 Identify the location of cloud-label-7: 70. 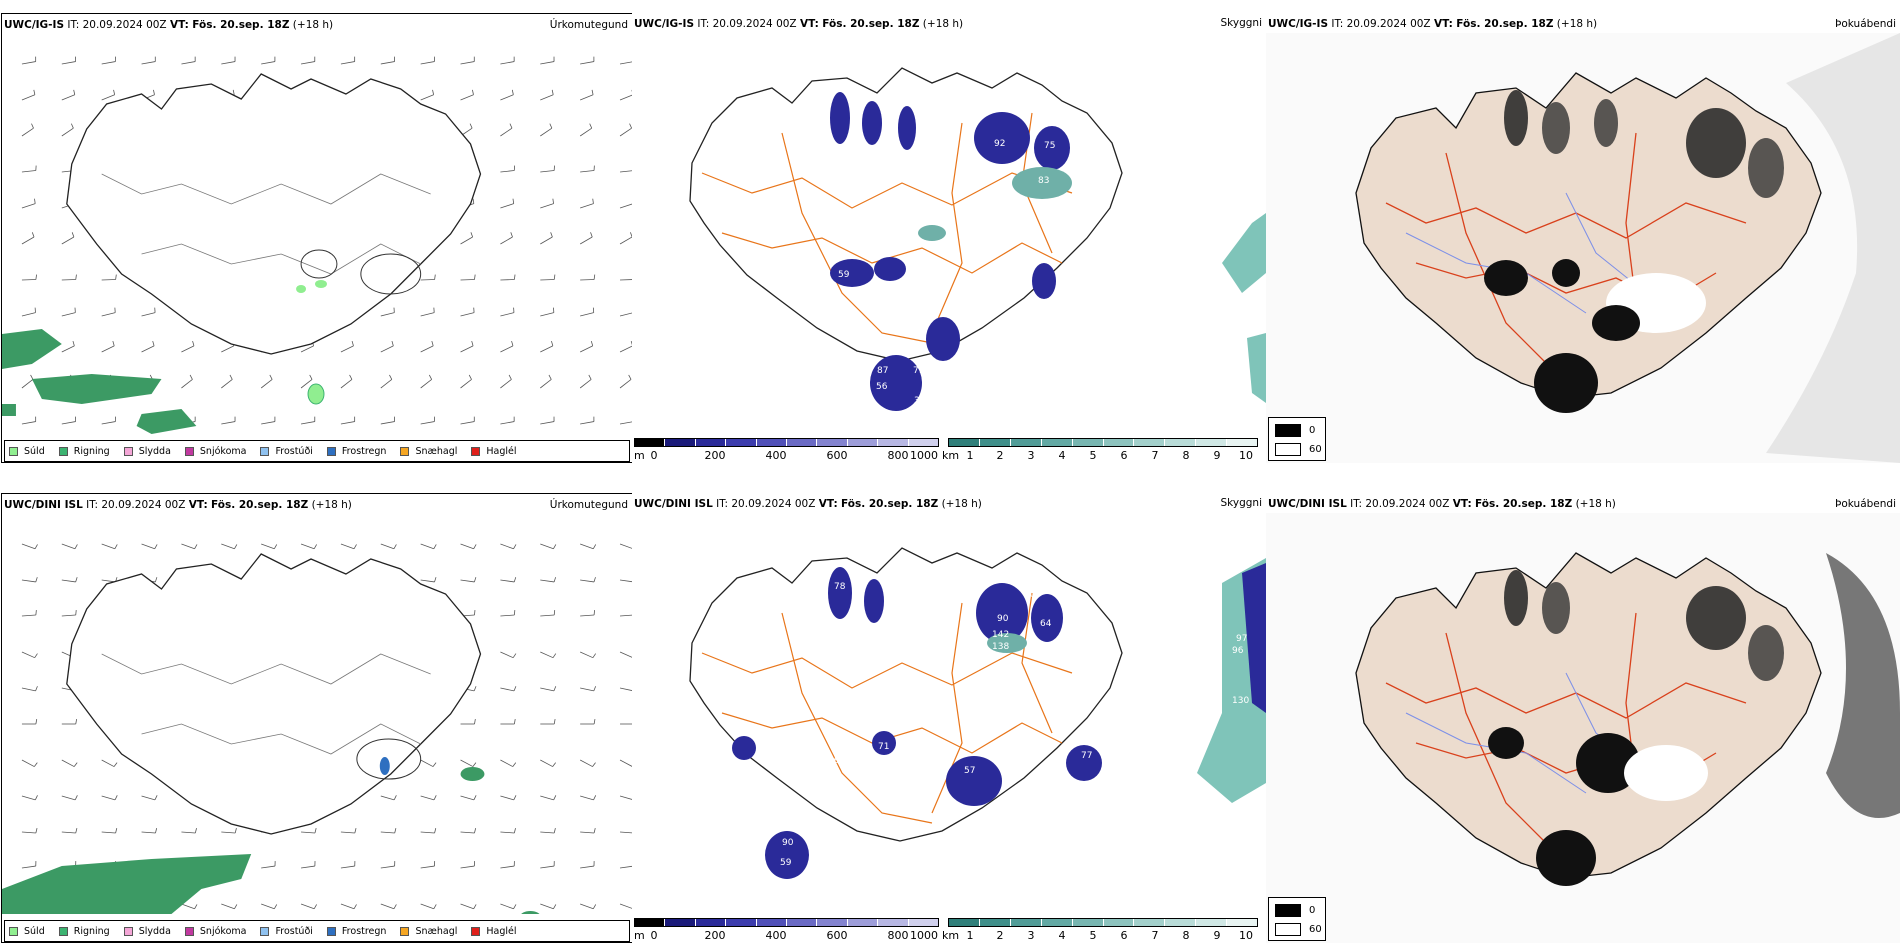
(932, 293).